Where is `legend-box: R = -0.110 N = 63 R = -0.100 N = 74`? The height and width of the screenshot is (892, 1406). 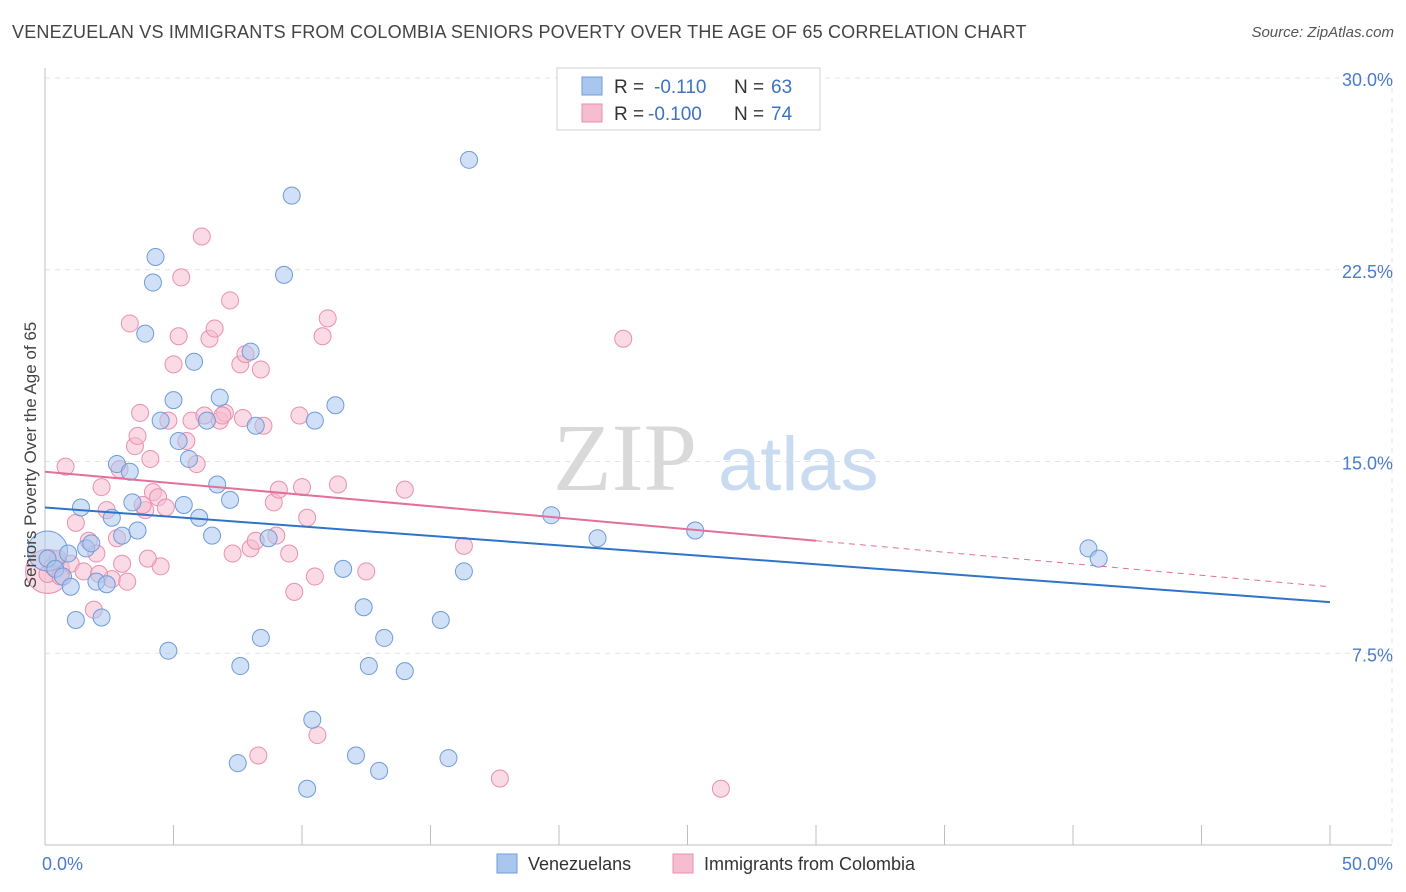 legend-box: R = -0.110 N = 63 R = -0.100 N = 74 is located at coordinates (688, 99).